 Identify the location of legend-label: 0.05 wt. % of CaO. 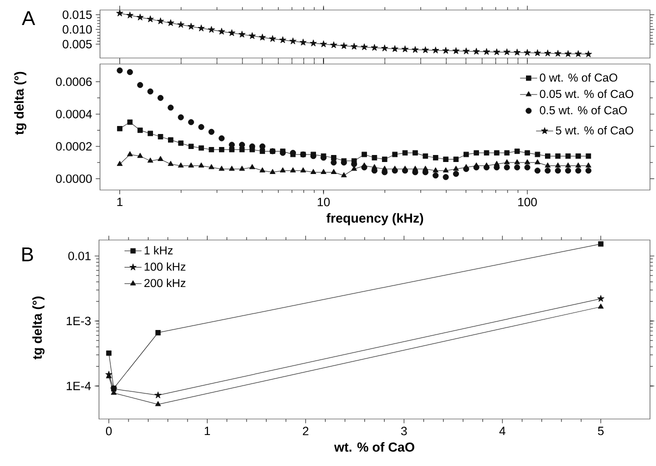
(587, 94).